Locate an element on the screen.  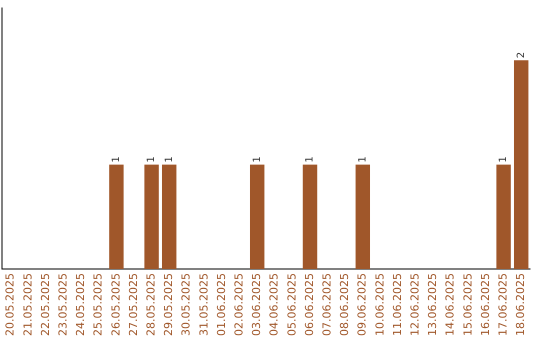
x-tick-label: 24.05.2025 is located at coordinates (81, 304).